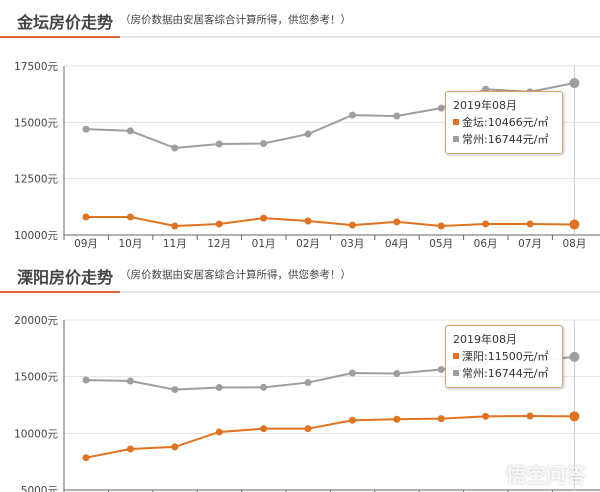 The height and width of the screenshot is (492, 600). Describe the element at coordinates (36, 67) in the screenshot. I see `y-tick-label: 17500元` at that location.